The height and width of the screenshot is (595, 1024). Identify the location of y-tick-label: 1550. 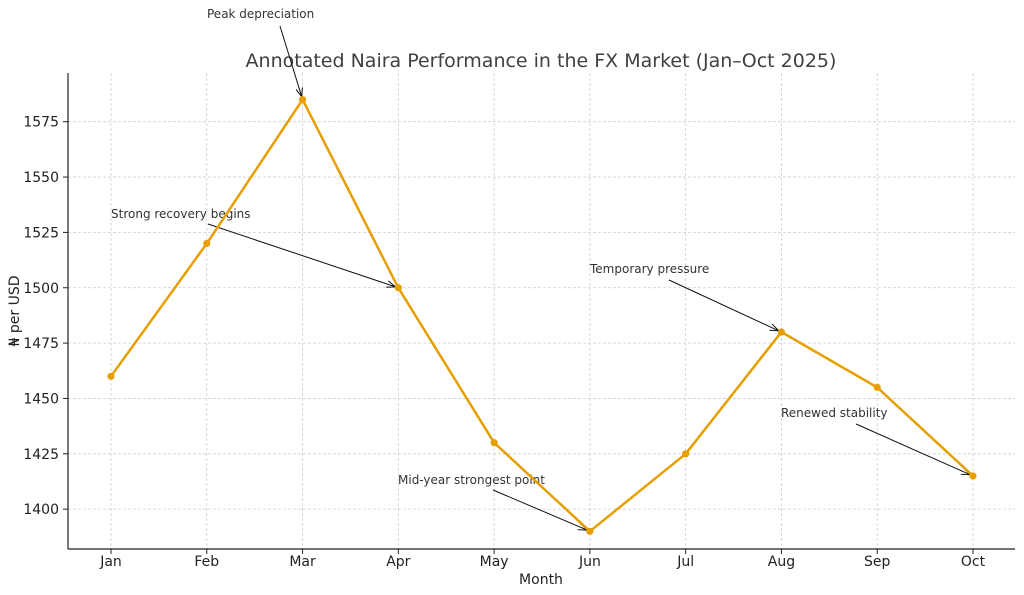
(41, 178).